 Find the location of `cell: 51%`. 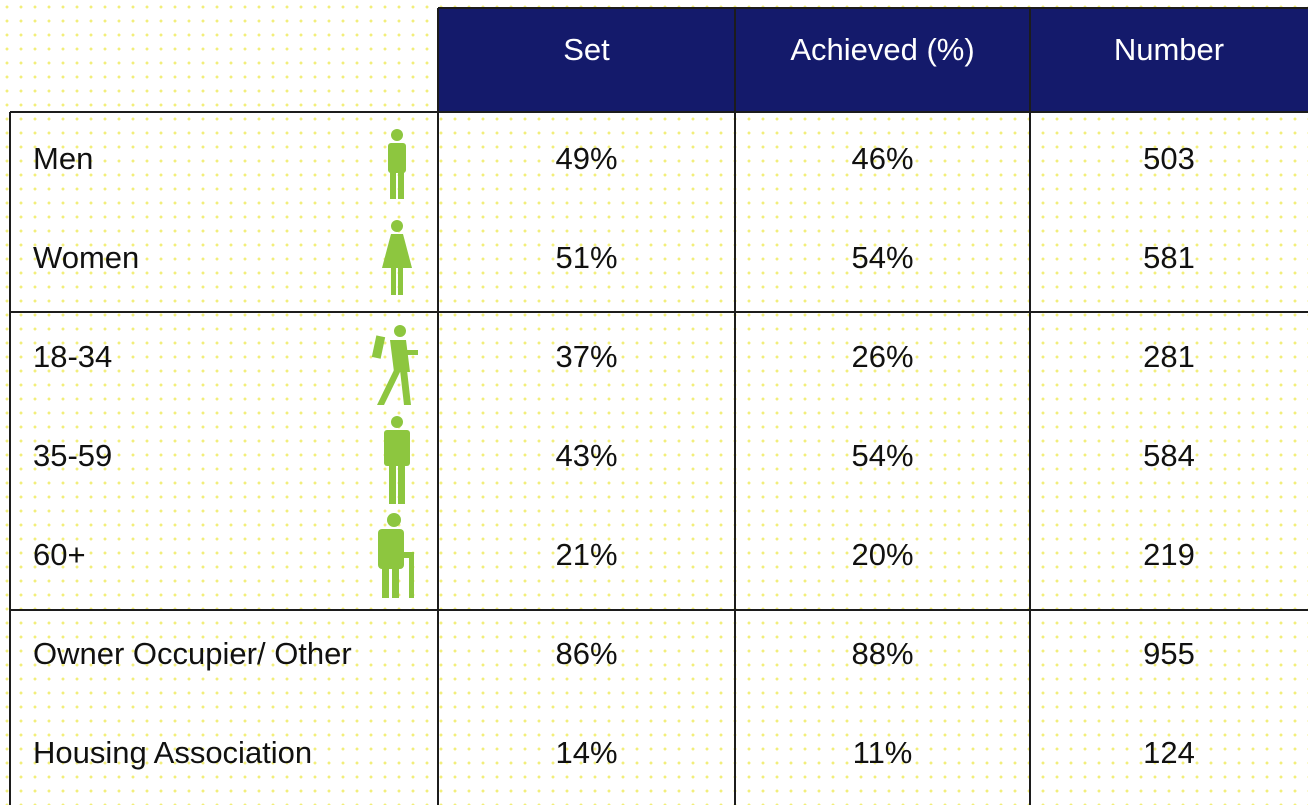

cell: 51% is located at coordinates (586, 257).